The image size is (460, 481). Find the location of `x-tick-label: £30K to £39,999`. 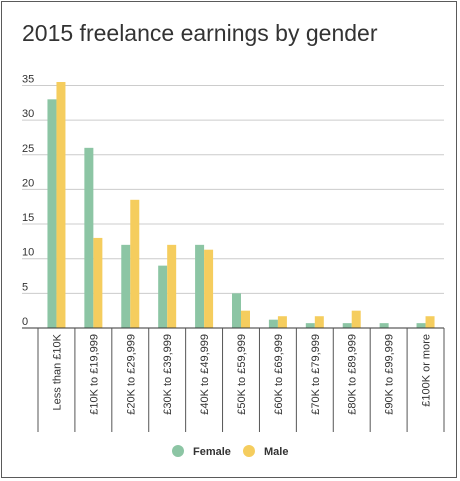

x-tick-label: £30K to £39,999 is located at coordinates (168, 374).